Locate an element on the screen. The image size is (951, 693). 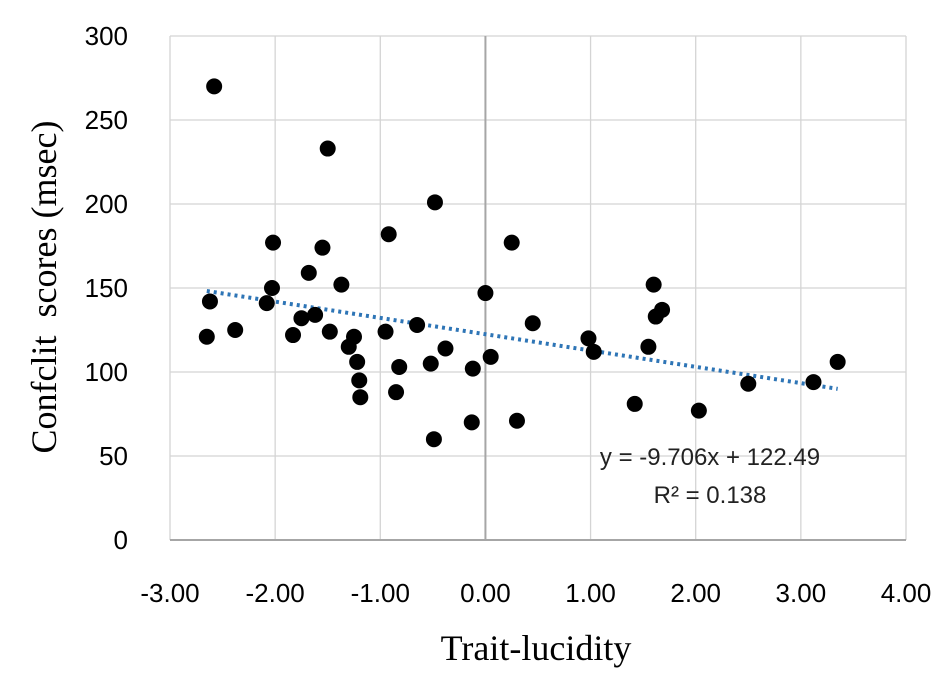
y-tick-label: 50 is located at coordinates (113, 456).